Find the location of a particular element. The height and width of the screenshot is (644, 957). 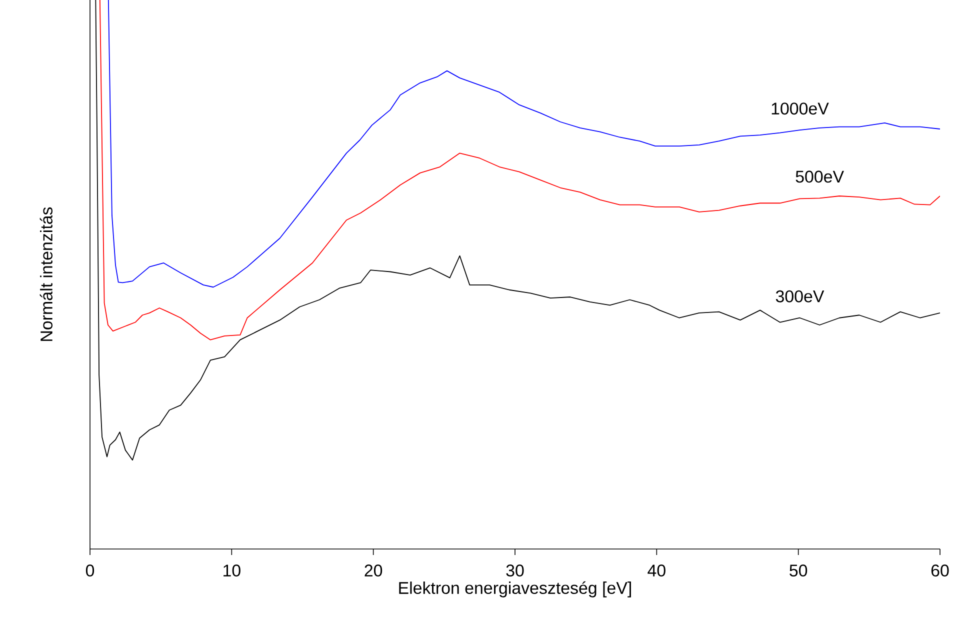

x-tick-label: 10 is located at coordinates (232, 570).